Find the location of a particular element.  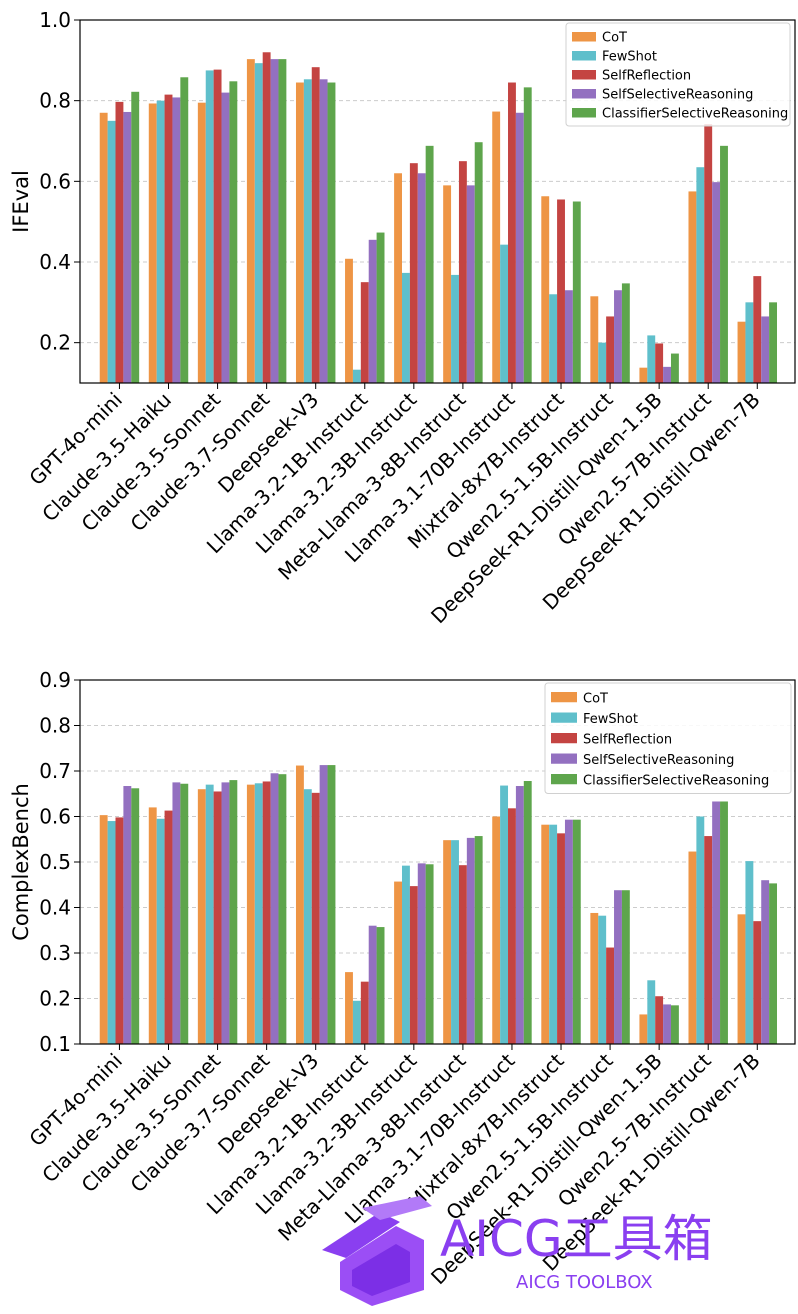

y-axis-label: IFEval is located at coordinates (21, 201).